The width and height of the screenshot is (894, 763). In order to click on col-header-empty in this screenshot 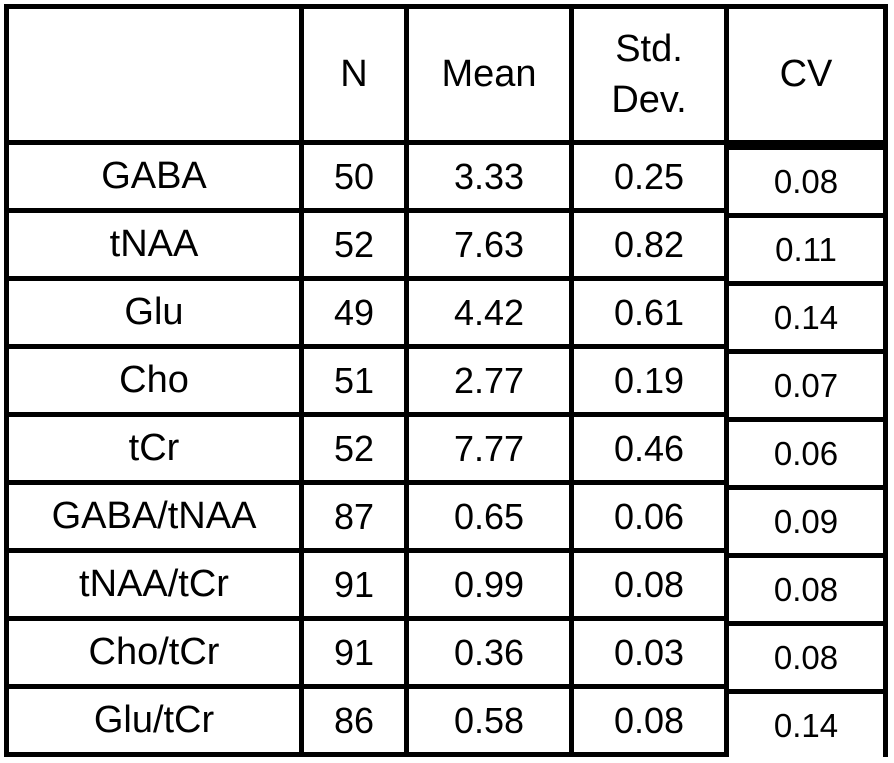, I will do `click(154, 74)`.